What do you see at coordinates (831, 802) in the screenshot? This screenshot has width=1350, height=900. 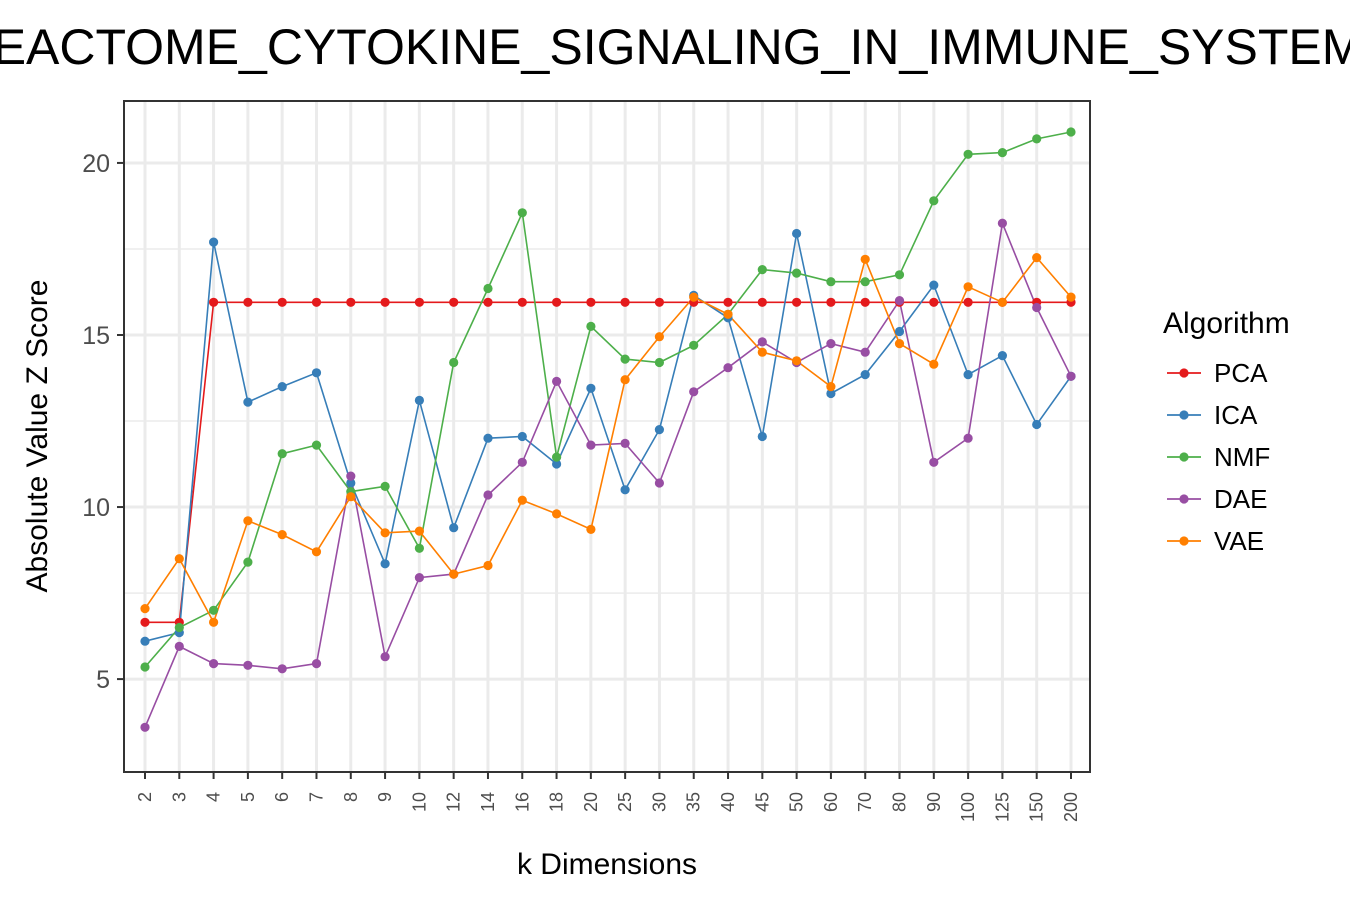 I see `x-tick-label: 60` at bounding box center [831, 802].